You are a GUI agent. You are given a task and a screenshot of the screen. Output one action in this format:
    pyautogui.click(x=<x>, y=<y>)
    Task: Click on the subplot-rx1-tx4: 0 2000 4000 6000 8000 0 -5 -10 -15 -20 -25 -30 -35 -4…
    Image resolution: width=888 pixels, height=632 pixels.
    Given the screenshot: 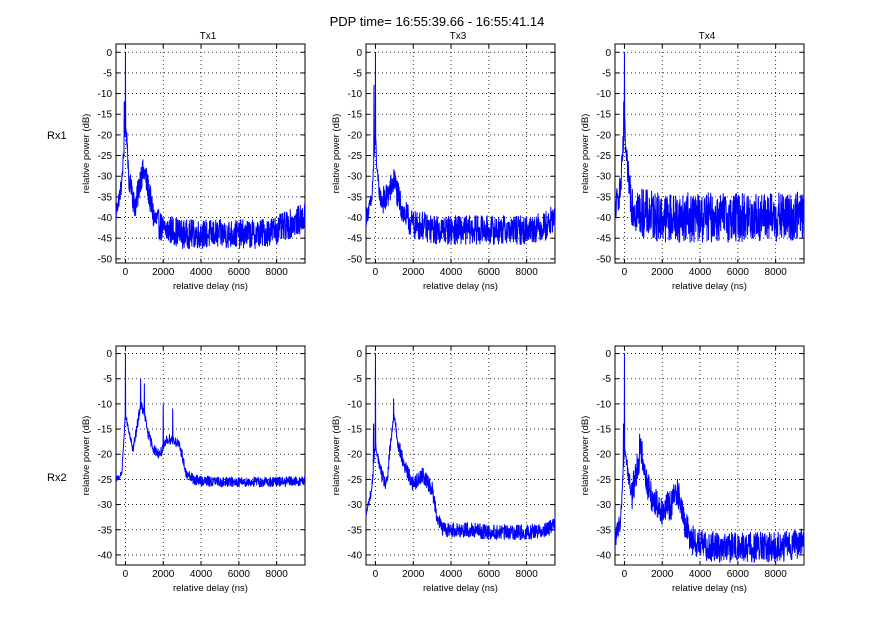 What is the action you would take?
    pyautogui.click(x=692, y=167)
    